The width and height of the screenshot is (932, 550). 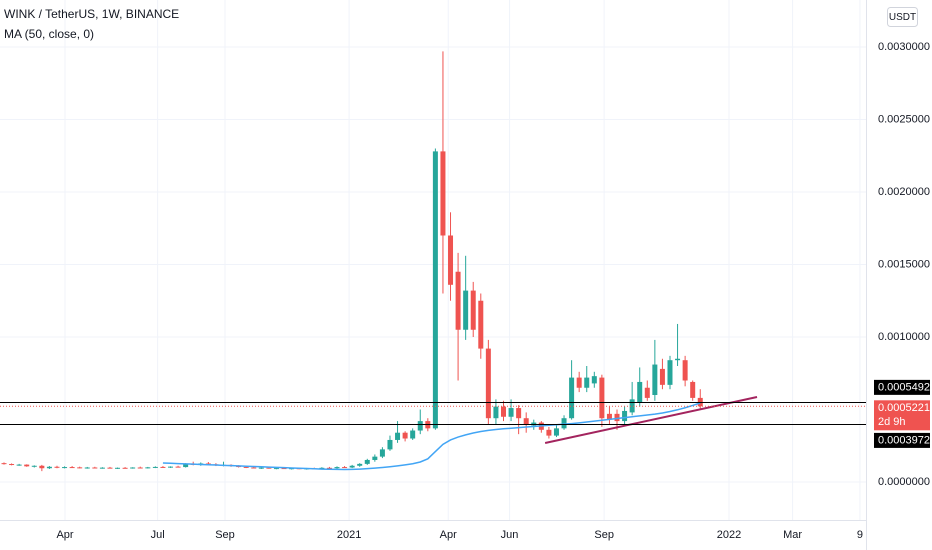 I want to click on countdown-label: 2d 9h, so click(x=892, y=422).